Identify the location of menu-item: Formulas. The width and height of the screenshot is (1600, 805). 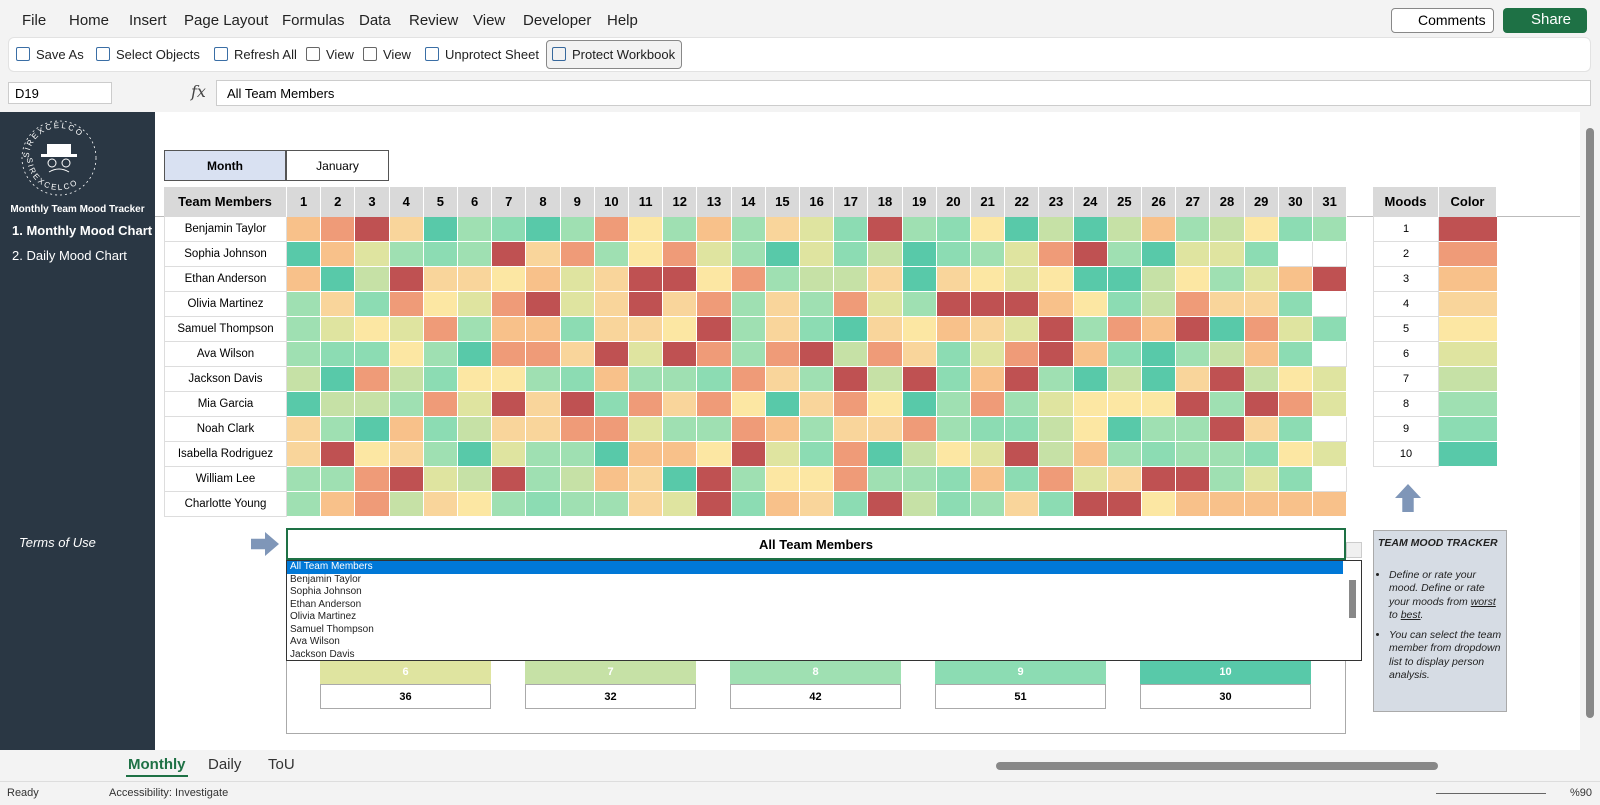
(313, 20).